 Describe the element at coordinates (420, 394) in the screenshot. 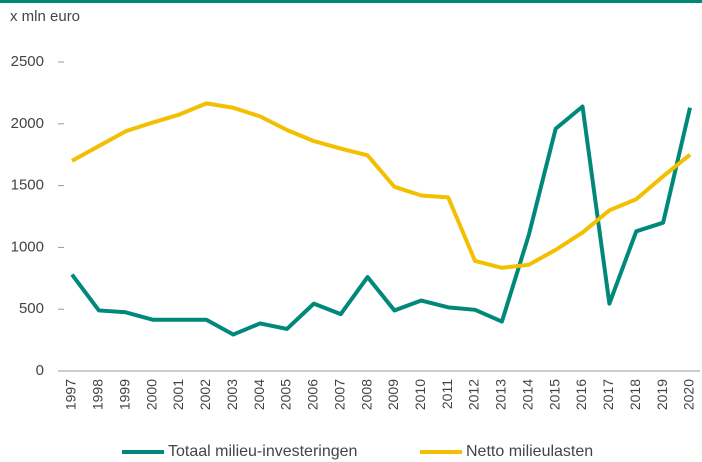

I see `x-tick-label: 2010` at that location.